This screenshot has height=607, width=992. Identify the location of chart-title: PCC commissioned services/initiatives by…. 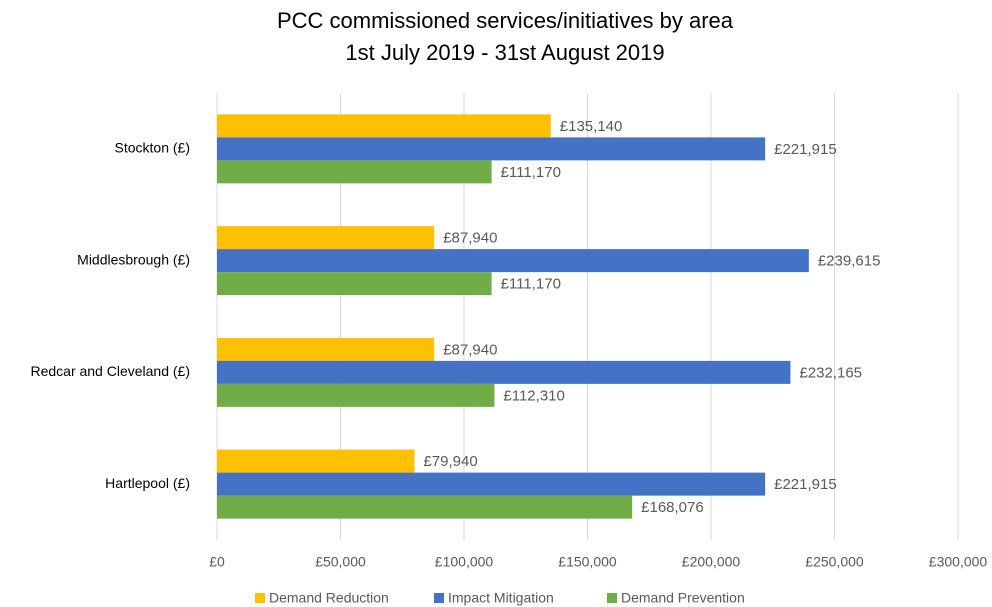
(505, 20).